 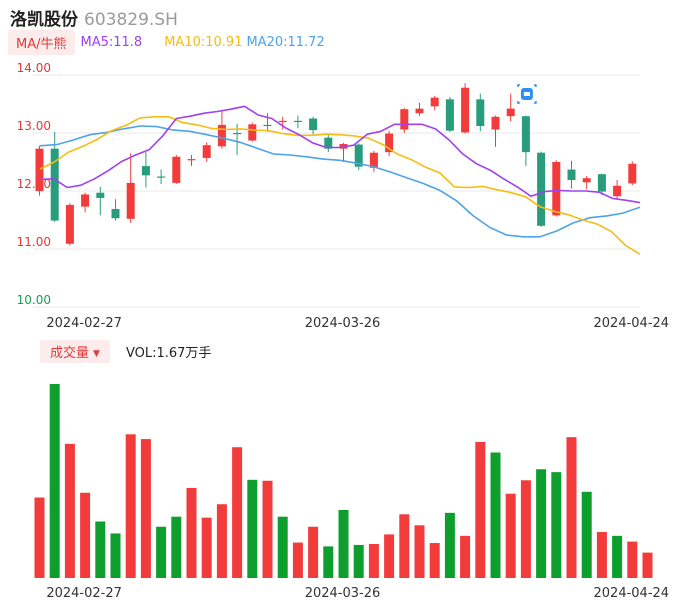 What do you see at coordinates (632, 593) in the screenshot?
I see `volume-x-tick-label: 2024-04-24` at bounding box center [632, 593].